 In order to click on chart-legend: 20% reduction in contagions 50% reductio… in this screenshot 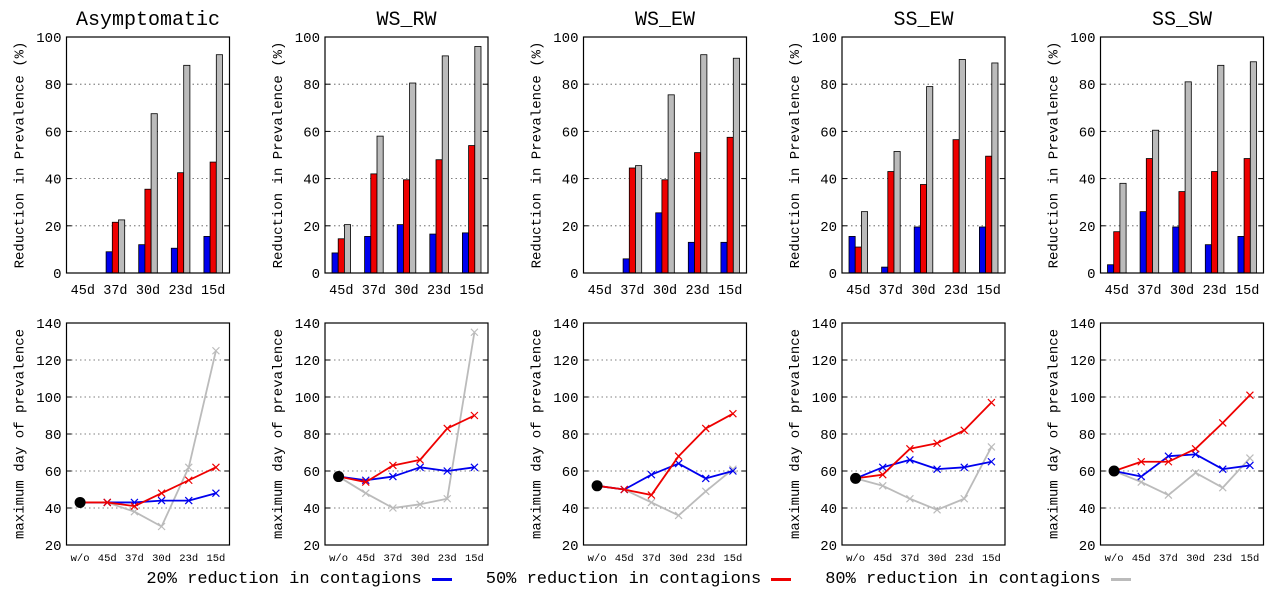, I will do `click(638, 579)`.